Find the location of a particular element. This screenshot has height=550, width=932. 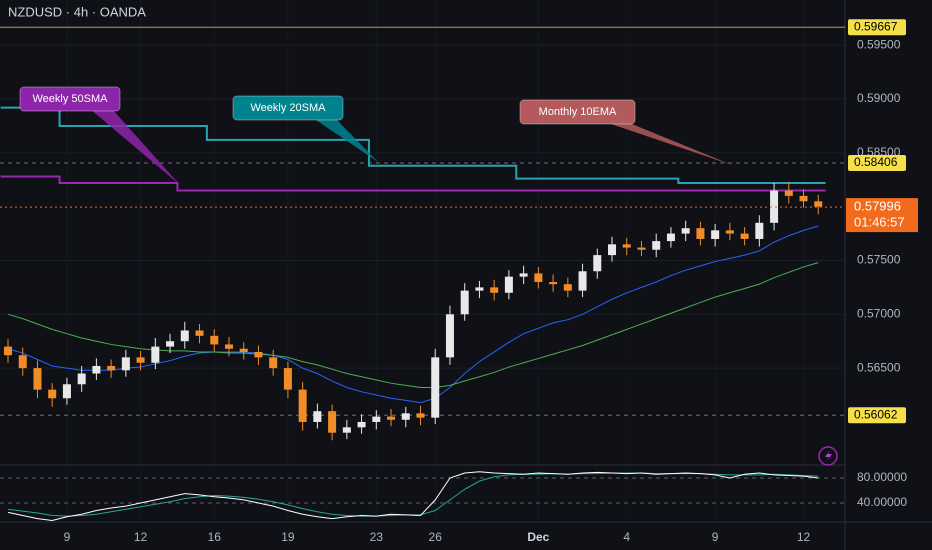

x-tick-label: 4 is located at coordinates (626, 537).